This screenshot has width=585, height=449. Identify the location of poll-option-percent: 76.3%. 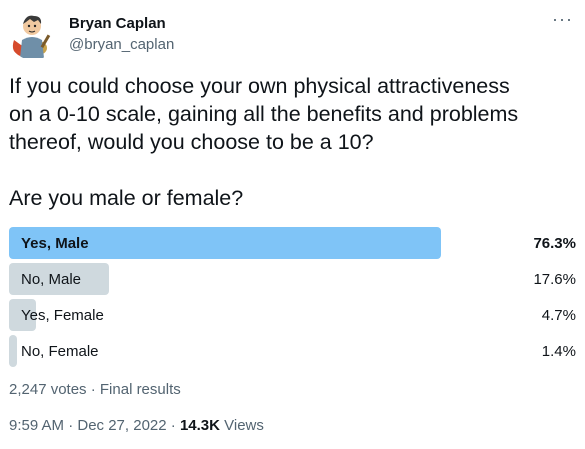
(554, 243).